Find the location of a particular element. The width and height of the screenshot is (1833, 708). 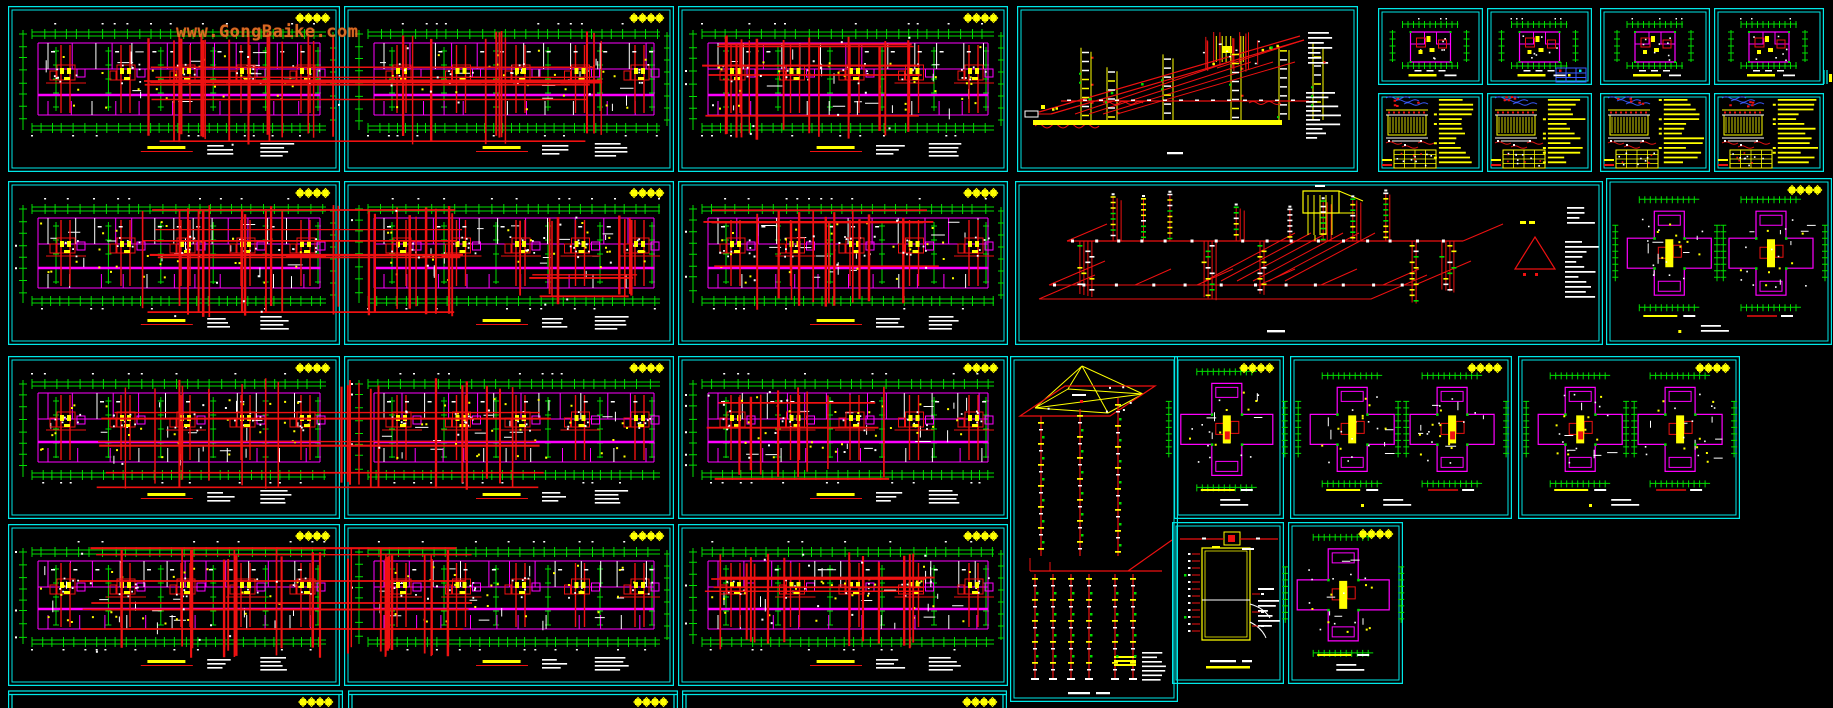

tower-plan-sheet-r3a-fills is located at coordinates (1227, 435).